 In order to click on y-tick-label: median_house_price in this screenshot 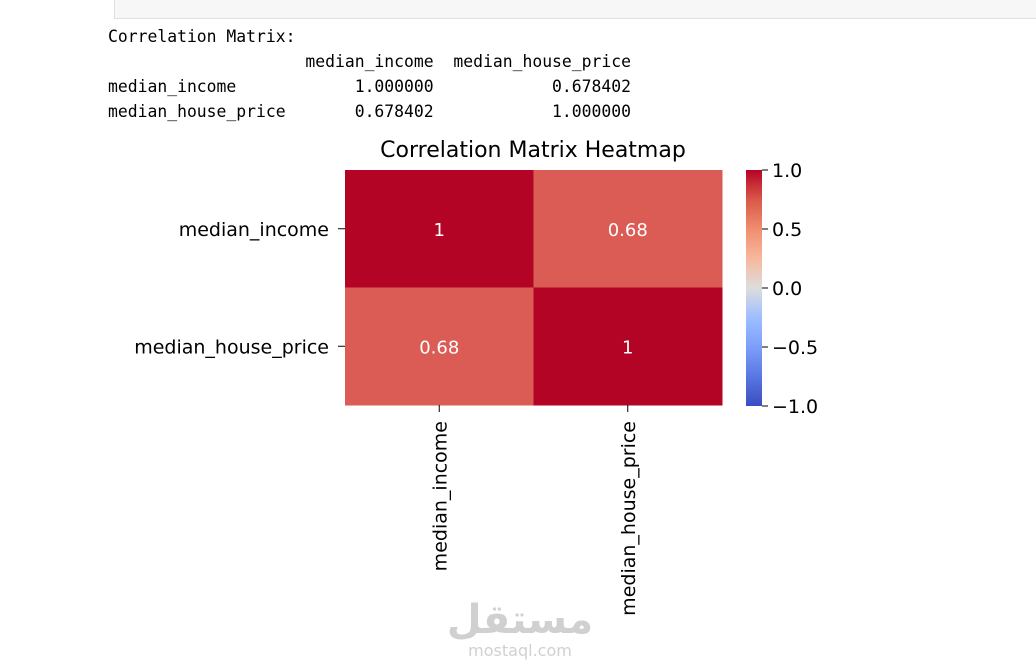, I will do `click(231, 347)`.